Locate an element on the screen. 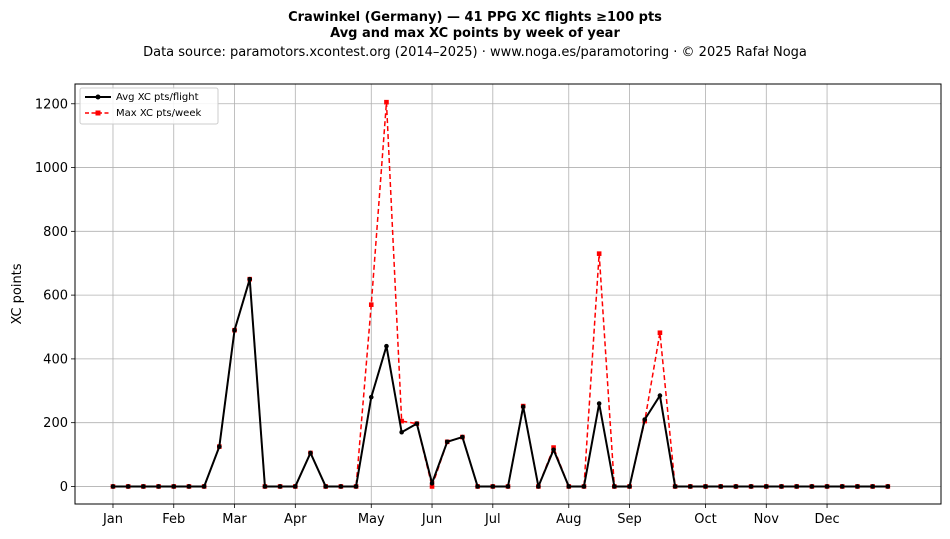 The height and width of the screenshot is (539, 950). x-tick-label: Jun is located at coordinates (431, 519).